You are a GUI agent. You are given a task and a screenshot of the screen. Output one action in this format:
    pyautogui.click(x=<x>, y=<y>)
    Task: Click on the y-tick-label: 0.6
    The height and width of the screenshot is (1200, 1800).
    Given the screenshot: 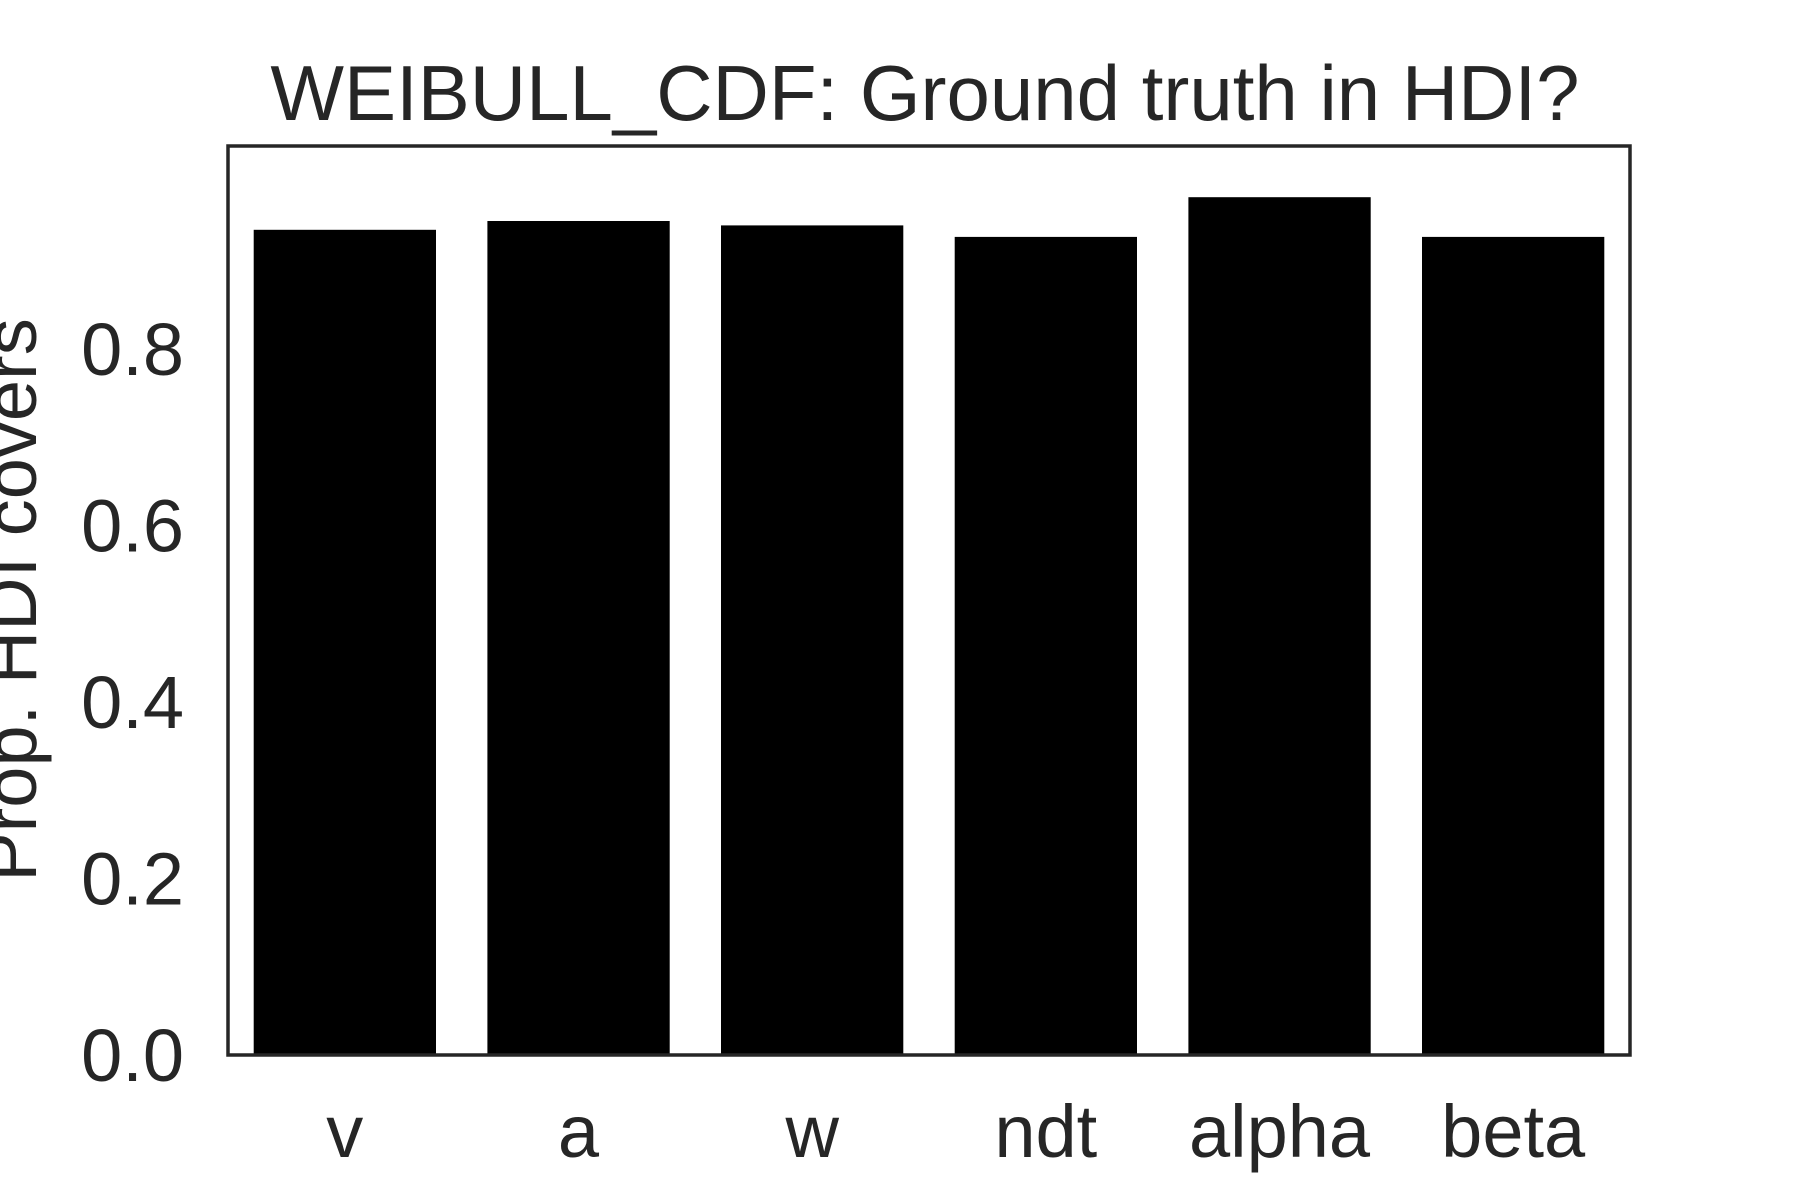 What is the action you would take?
    pyautogui.click(x=132, y=526)
    